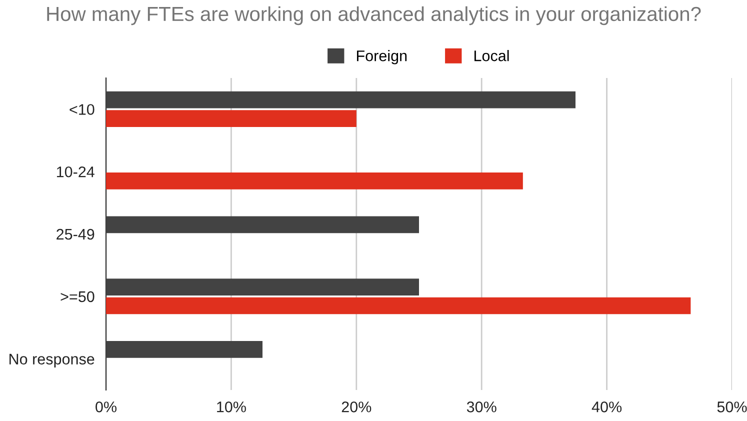 The image size is (747, 421). Describe the element at coordinates (106, 407) in the screenshot. I see `x-tick-label: 0%` at that location.